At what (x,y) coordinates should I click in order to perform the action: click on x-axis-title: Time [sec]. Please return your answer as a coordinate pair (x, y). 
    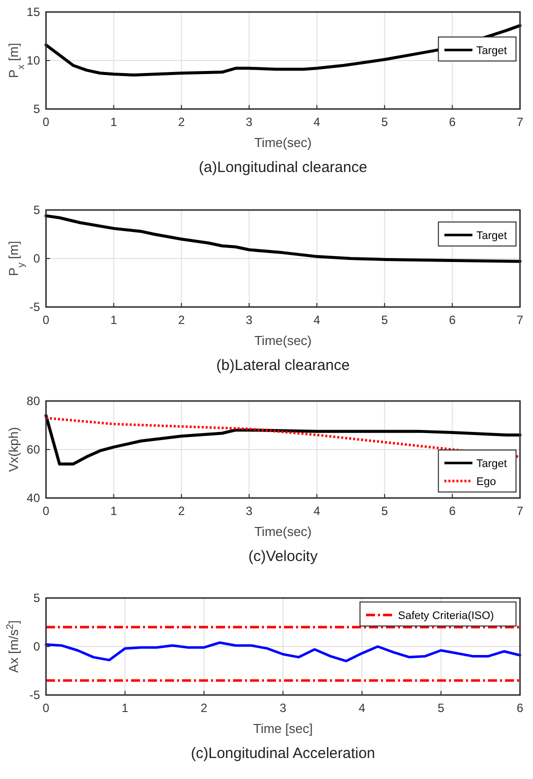
    Looking at the image, I should click on (283, 728).